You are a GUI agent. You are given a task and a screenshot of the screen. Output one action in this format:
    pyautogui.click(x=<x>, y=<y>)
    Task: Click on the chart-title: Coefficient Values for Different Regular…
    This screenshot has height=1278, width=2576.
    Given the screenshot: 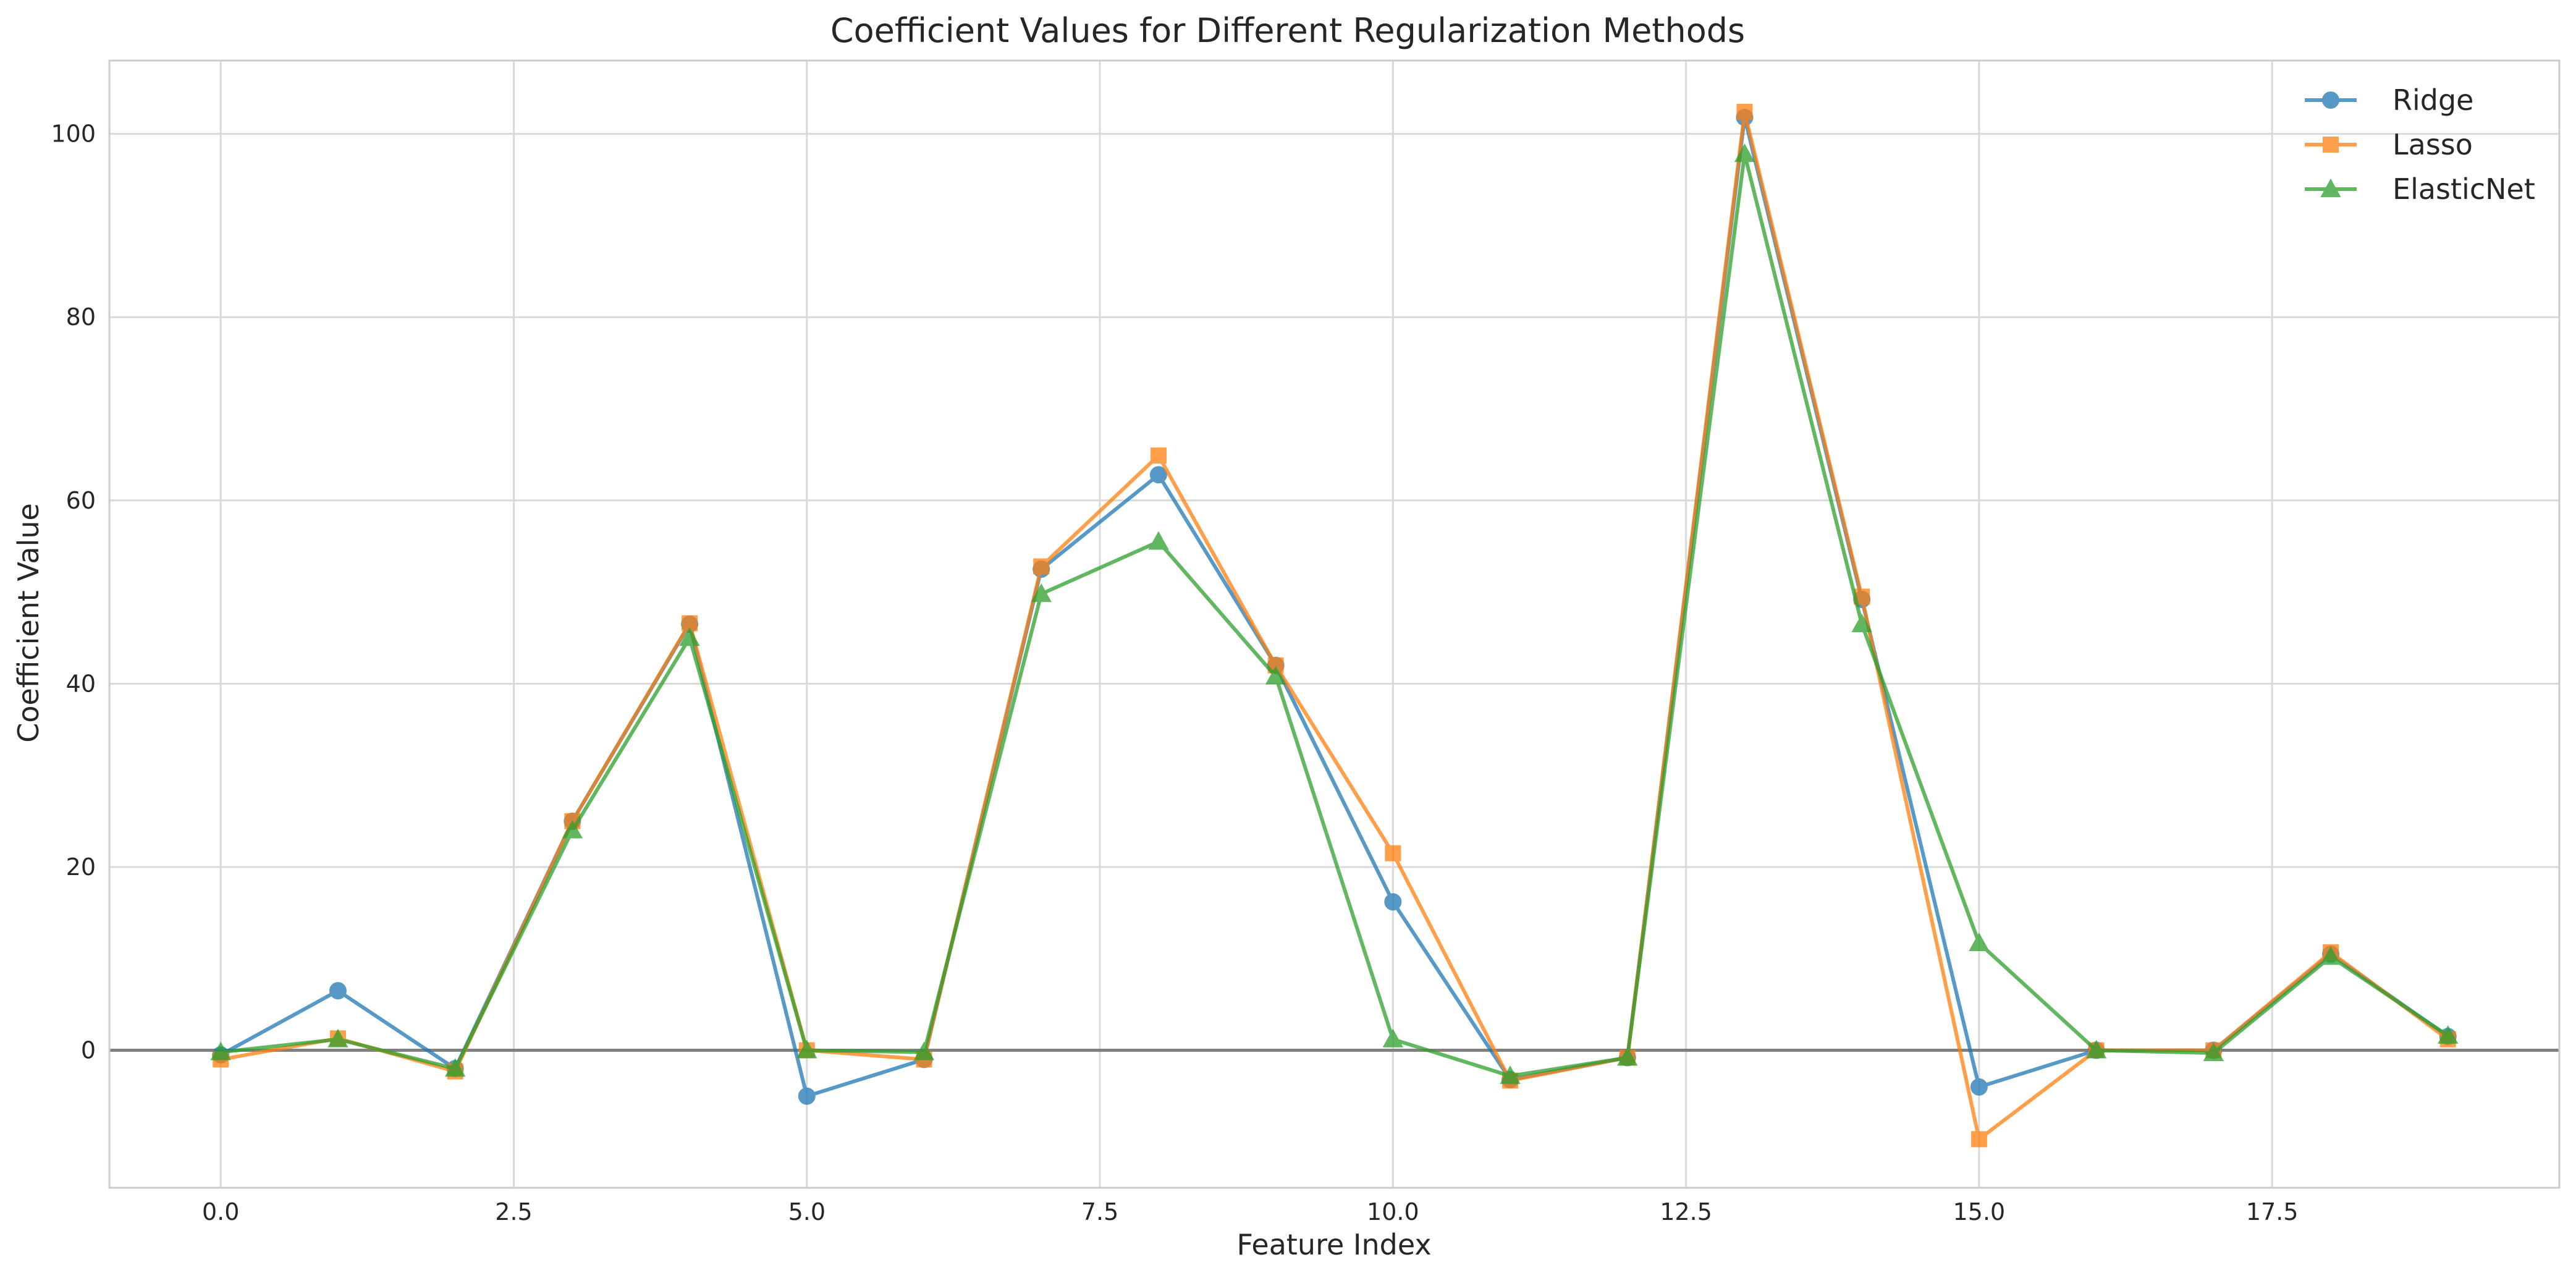 What is the action you would take?
    pyautogui.click(x=1287, y=30)
    